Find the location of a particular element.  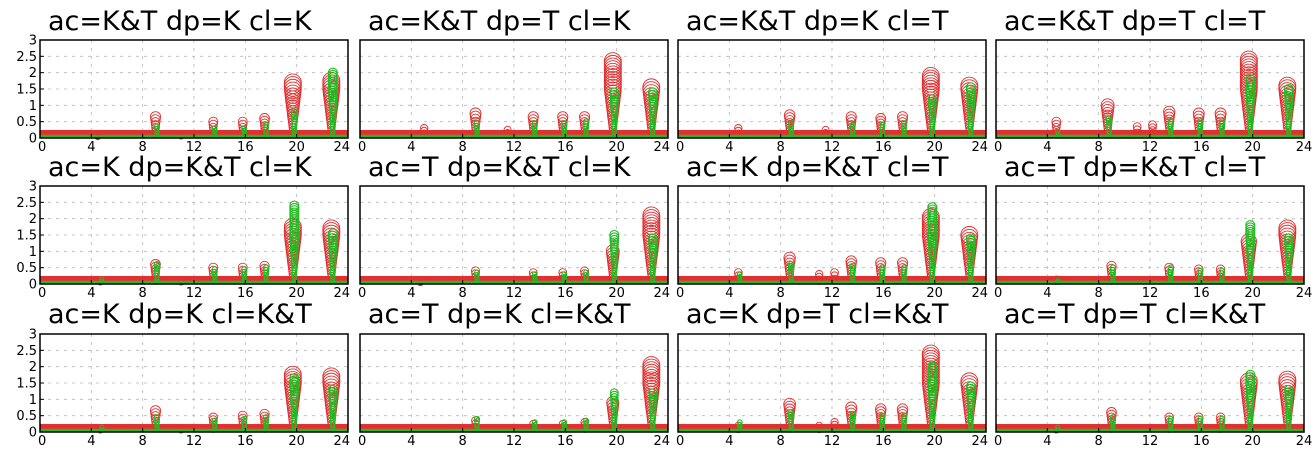

series-red-baseline is located at coordinates (514, 278).